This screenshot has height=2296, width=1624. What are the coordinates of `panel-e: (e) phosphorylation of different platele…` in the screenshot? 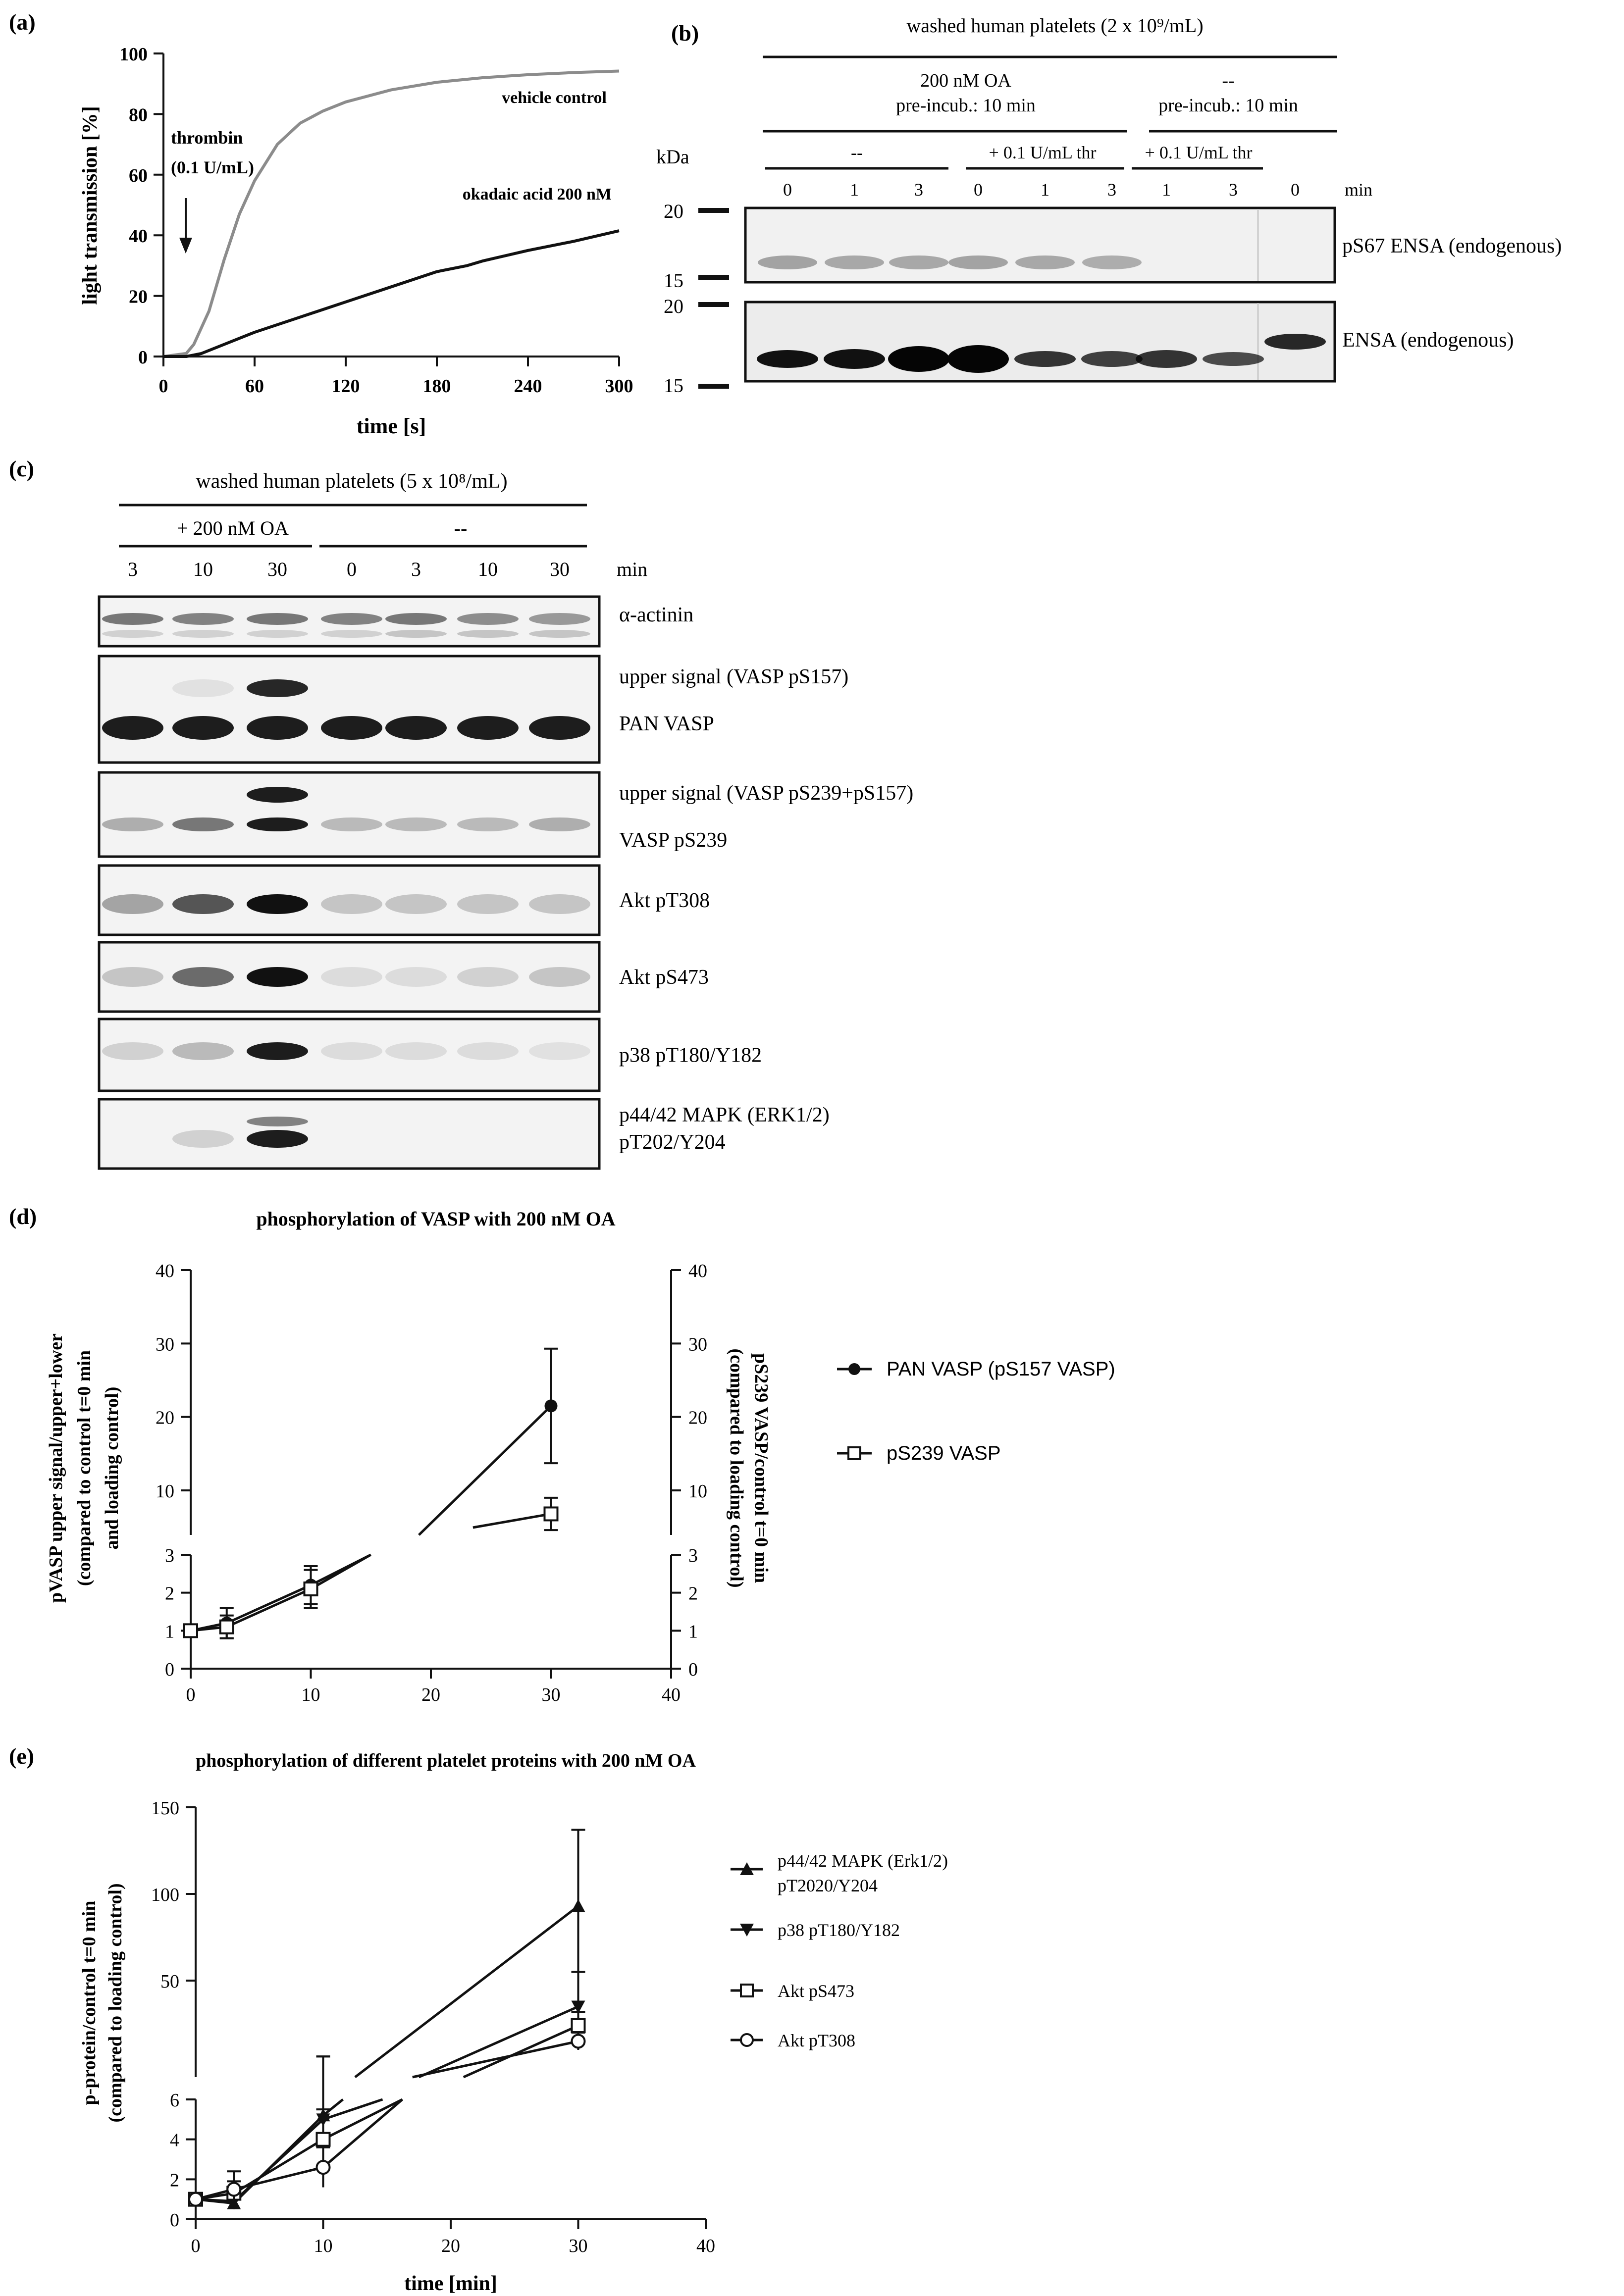 It's located at (478, 2019).